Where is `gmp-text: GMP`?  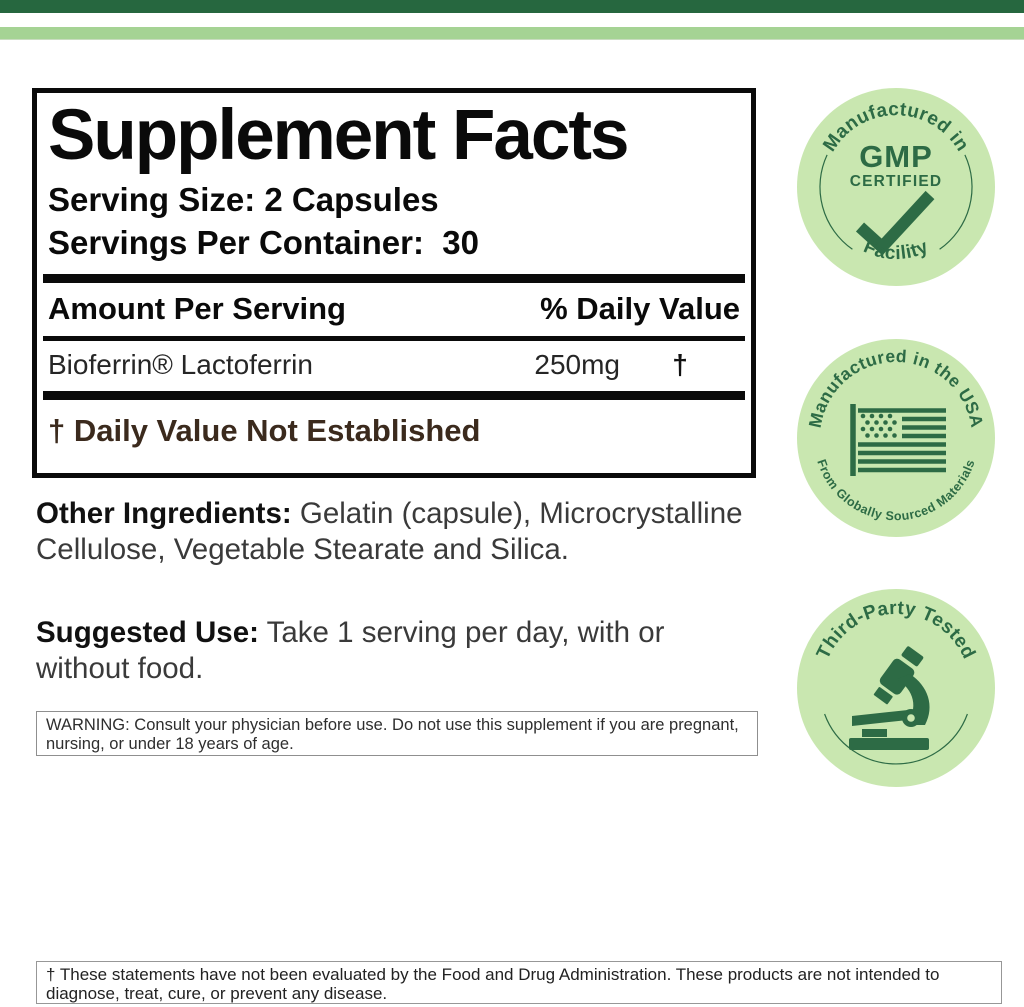
gmp-text: GMP is located at coordinates (896, 156).